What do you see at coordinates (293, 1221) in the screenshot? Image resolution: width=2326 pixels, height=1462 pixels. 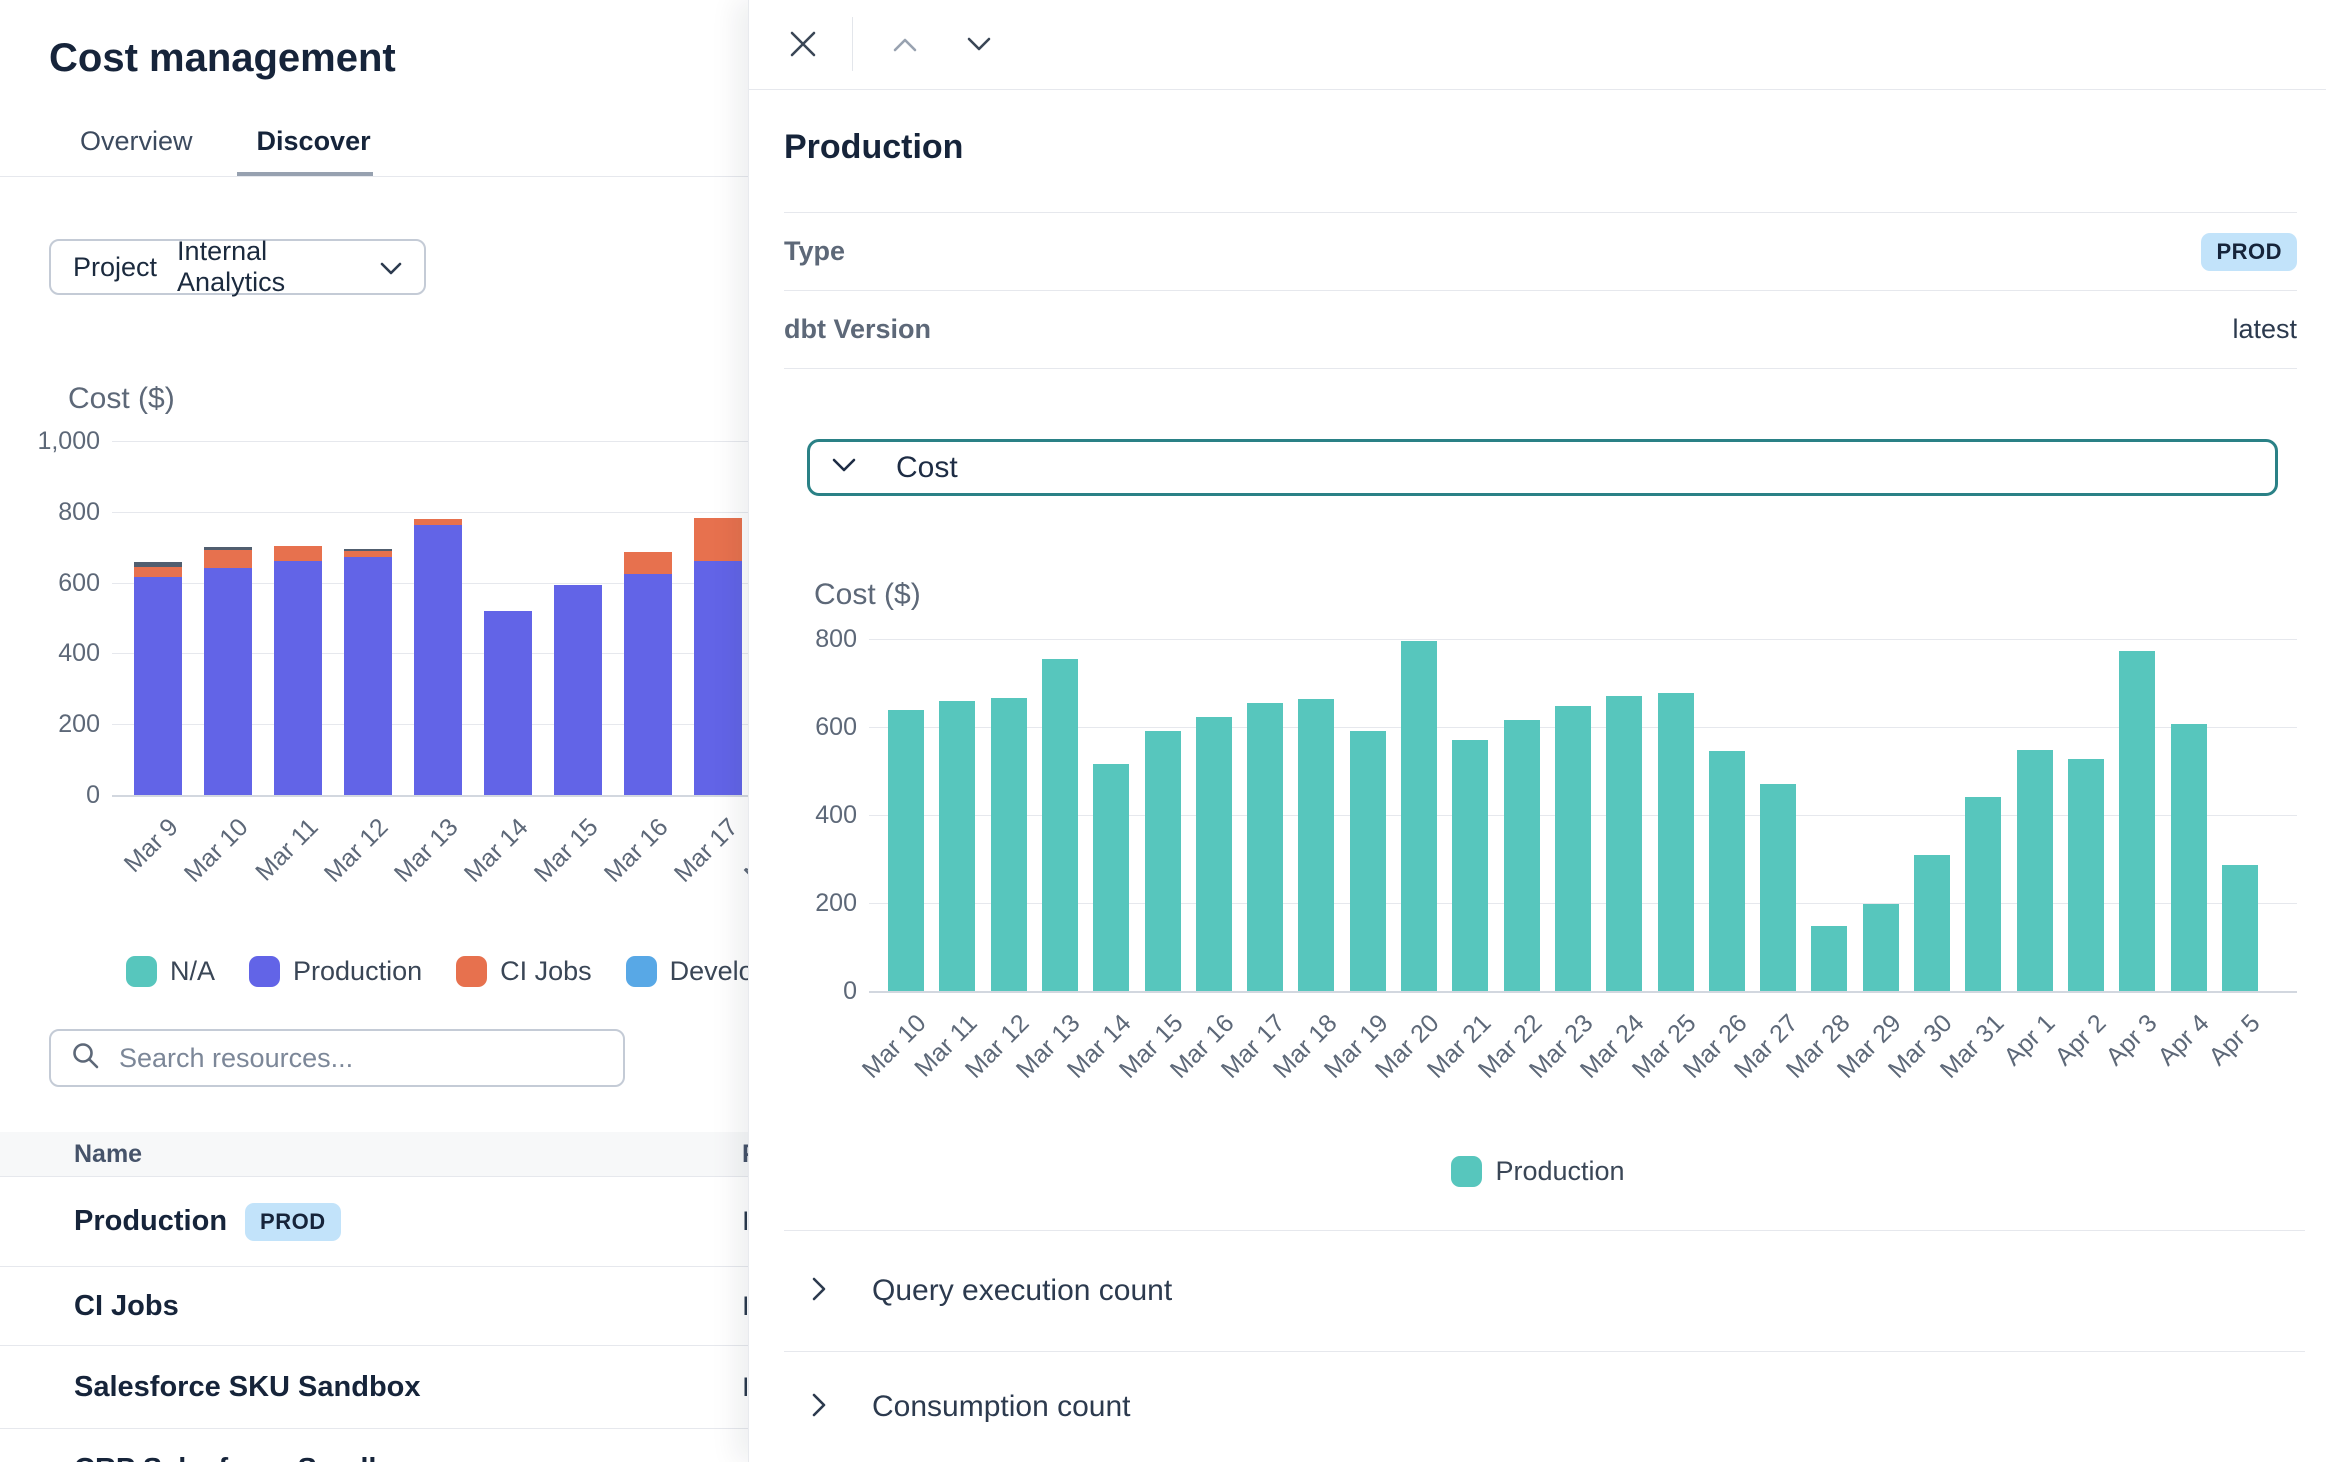 I see `prod-badge: PROD` at bounding box center [293, 1221].